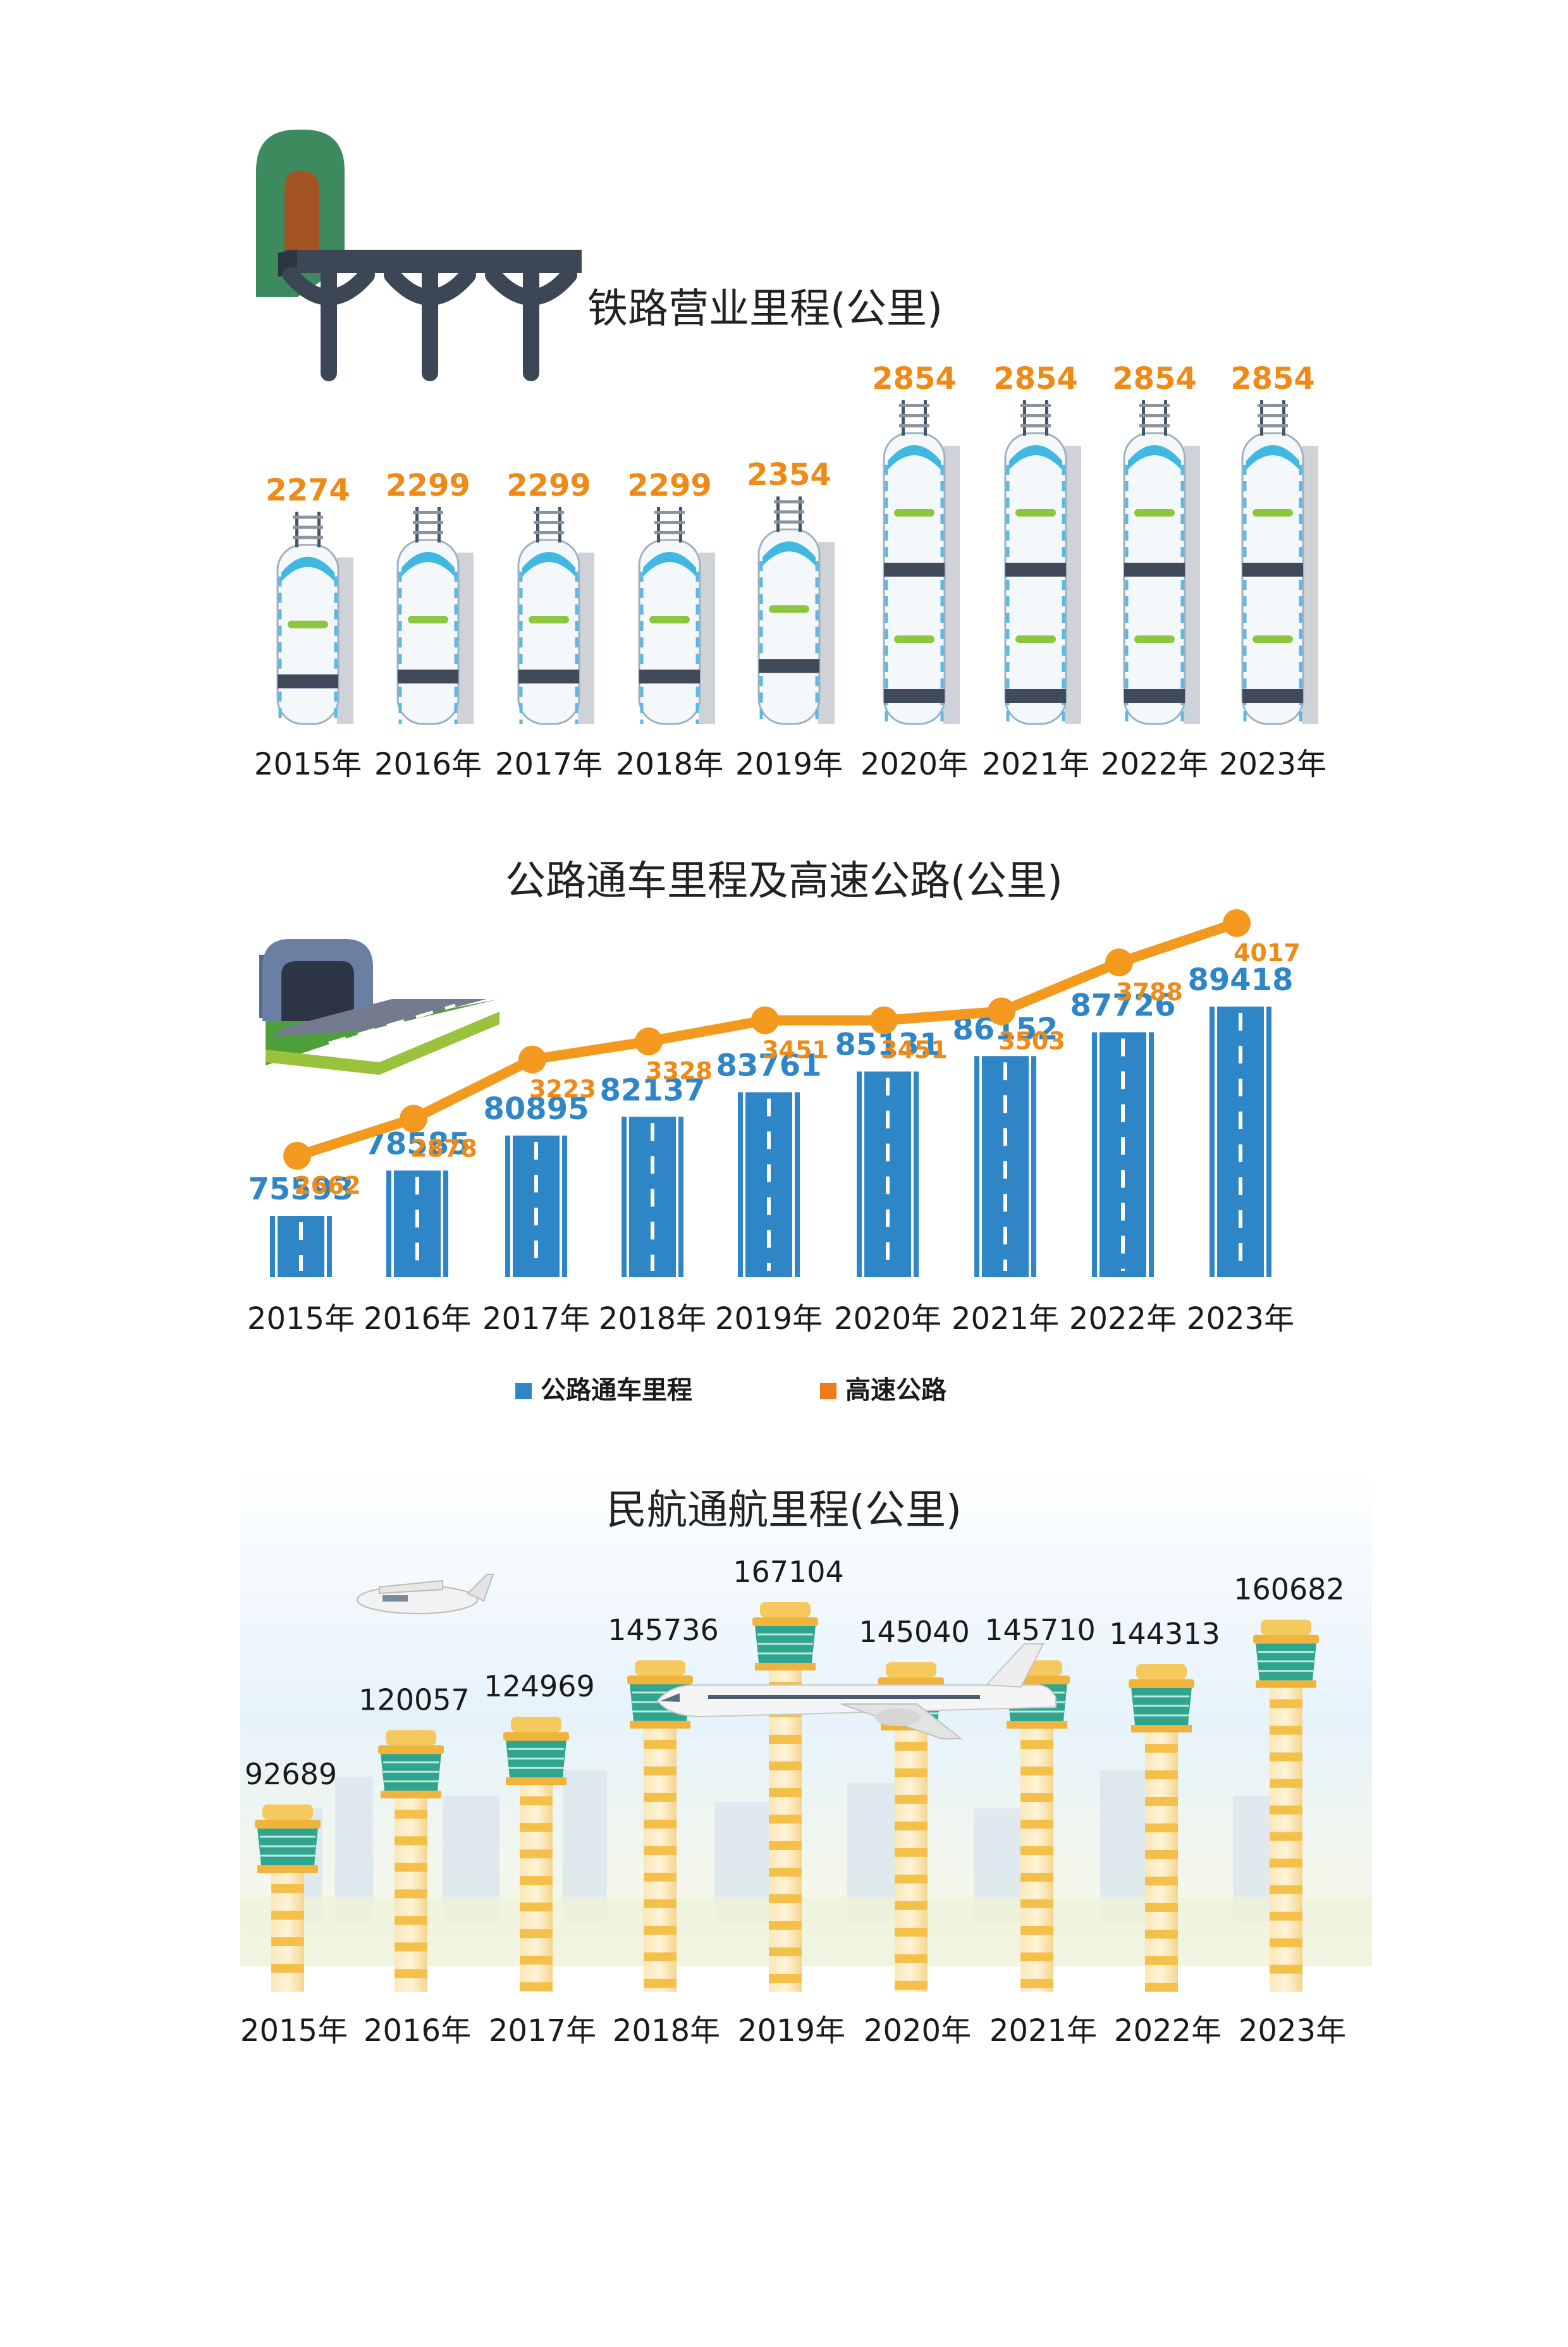 This screenshot has width=1568, height=2347. Describe the element at coordinates (896, 1390) in the screenshot. I see `legend-label-highway: 高速公路` at that location.